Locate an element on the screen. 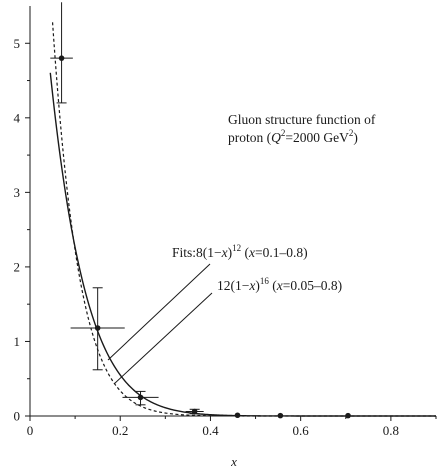  annotation-line-2: proton (Q2=2000 GeV2) is located at coordinates (293, 136).